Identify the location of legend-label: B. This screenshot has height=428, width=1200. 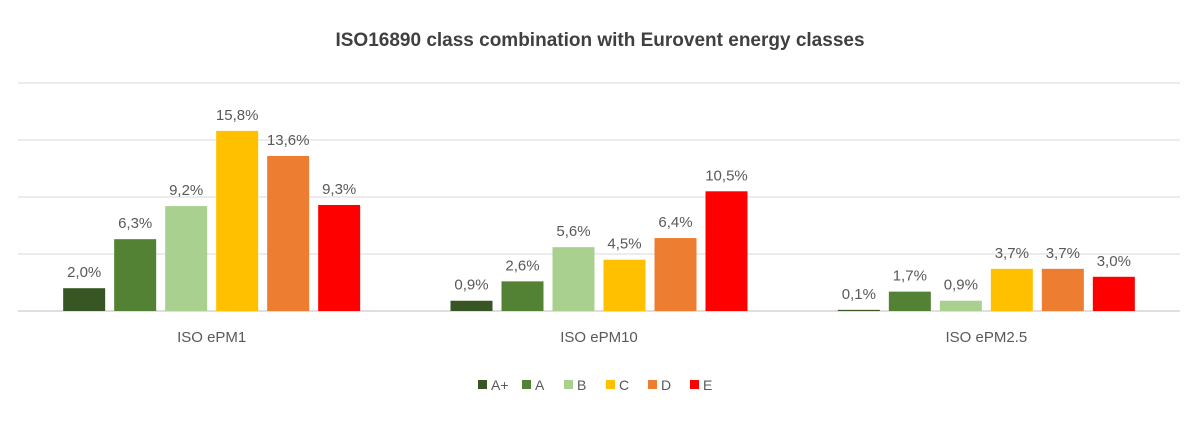
(581, 385).